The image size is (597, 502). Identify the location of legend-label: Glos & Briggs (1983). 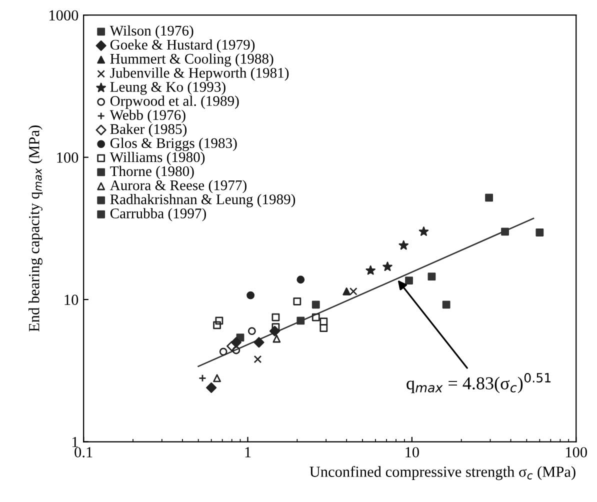
(173, 145).